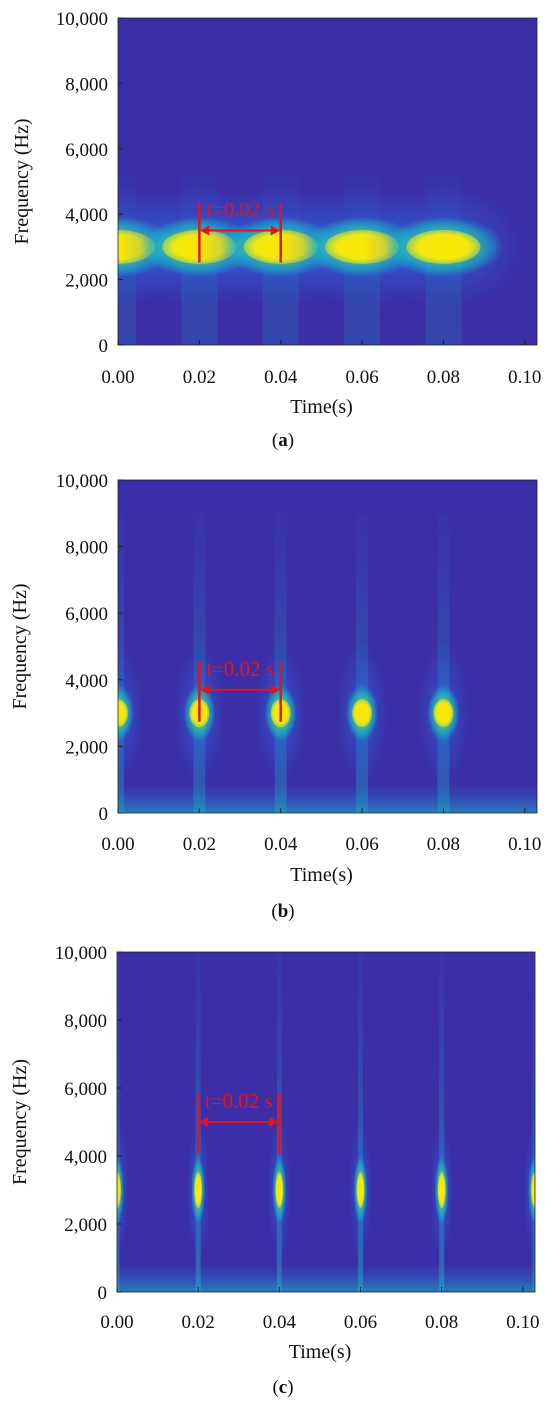 Image resolution: width=550 pixels, height=1404 pixels. Describe the element at coordinates (283, 440) in the screenshot. I see `panel-label: (a)` at that location.